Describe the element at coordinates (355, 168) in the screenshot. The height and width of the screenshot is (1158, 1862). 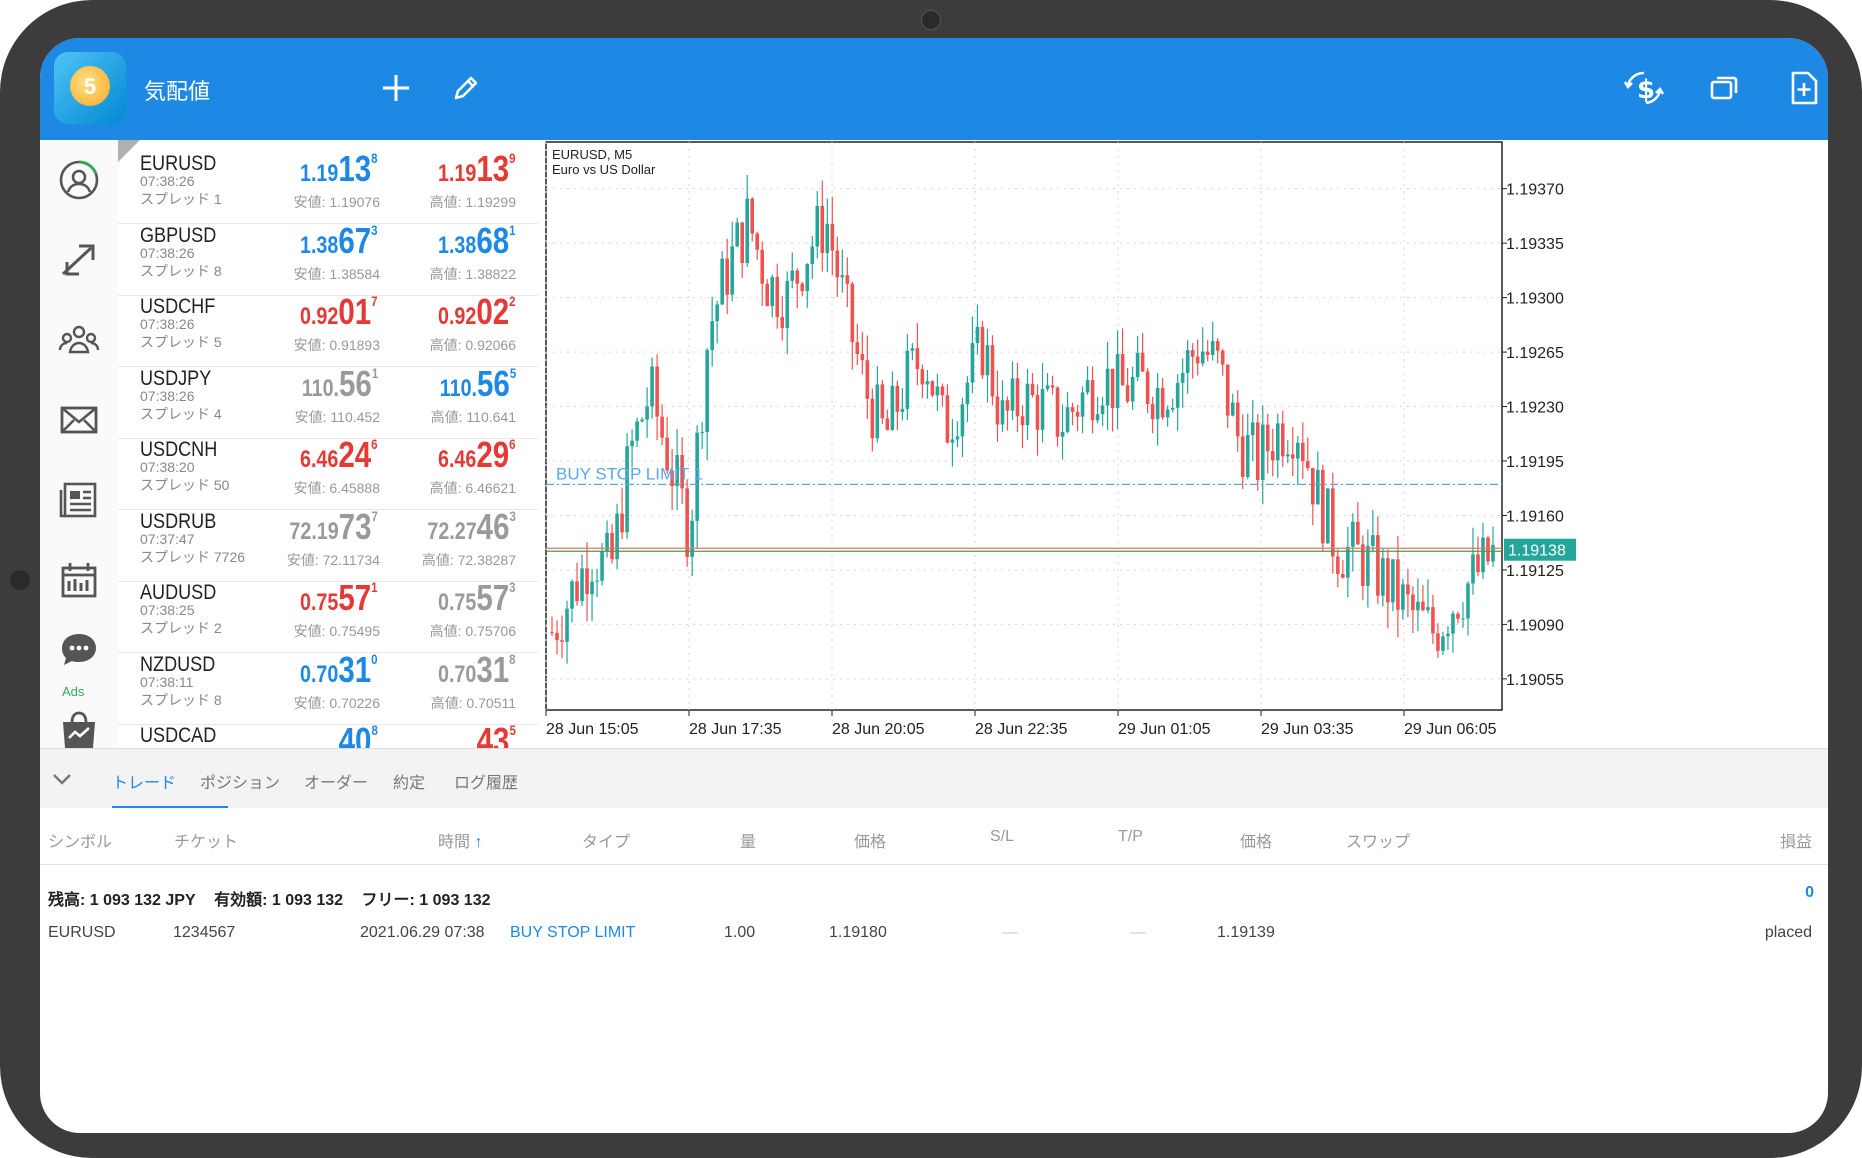
I see `bid-price-big: 13` at that location.